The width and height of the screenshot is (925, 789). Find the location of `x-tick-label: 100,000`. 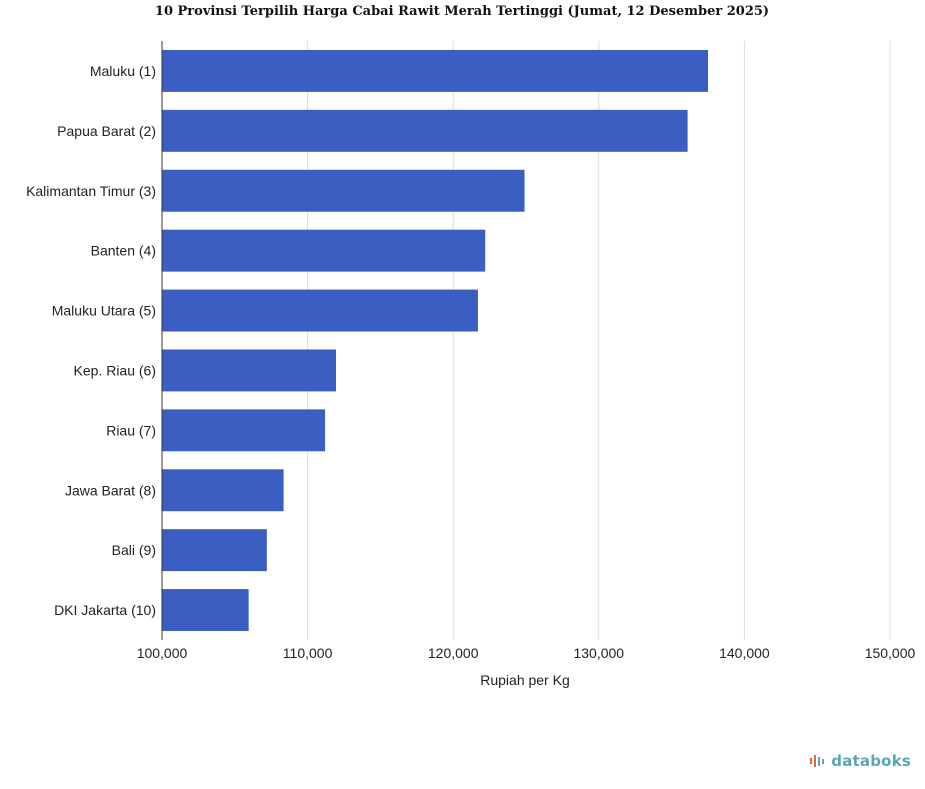

x-tick-label: 100,000 is located at coordinates (162, 653).